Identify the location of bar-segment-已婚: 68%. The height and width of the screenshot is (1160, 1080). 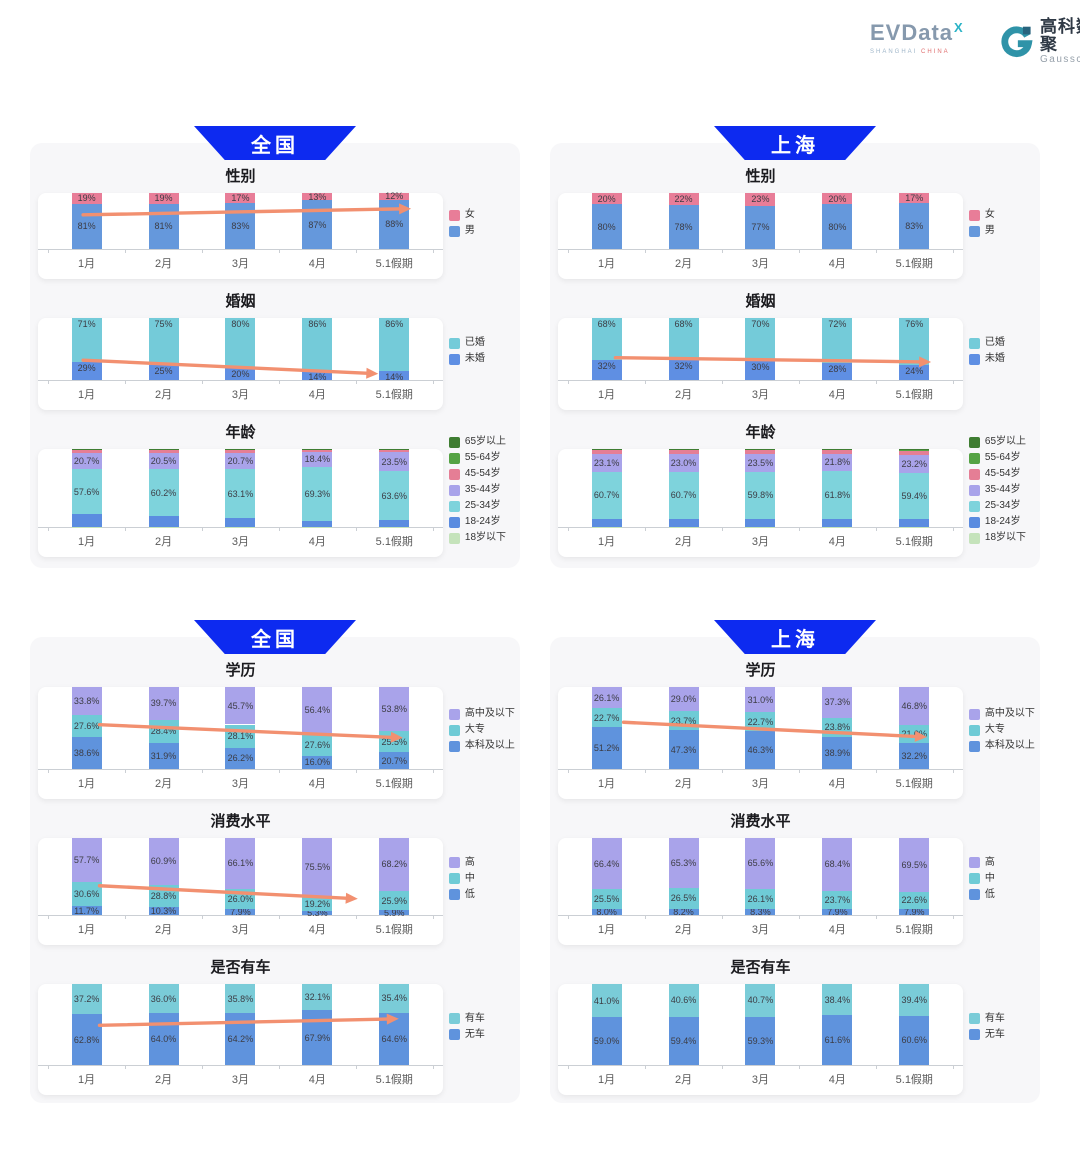
(606, 339).